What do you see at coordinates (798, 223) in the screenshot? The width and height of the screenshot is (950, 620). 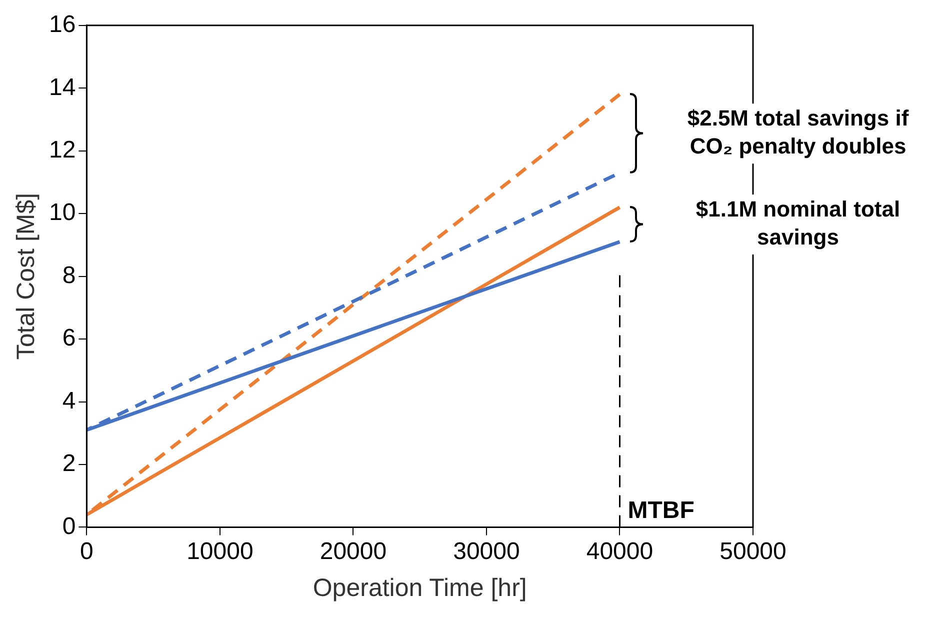 I see `annotation: $1.1M nominal total savings` at bounding box center [798, 223].